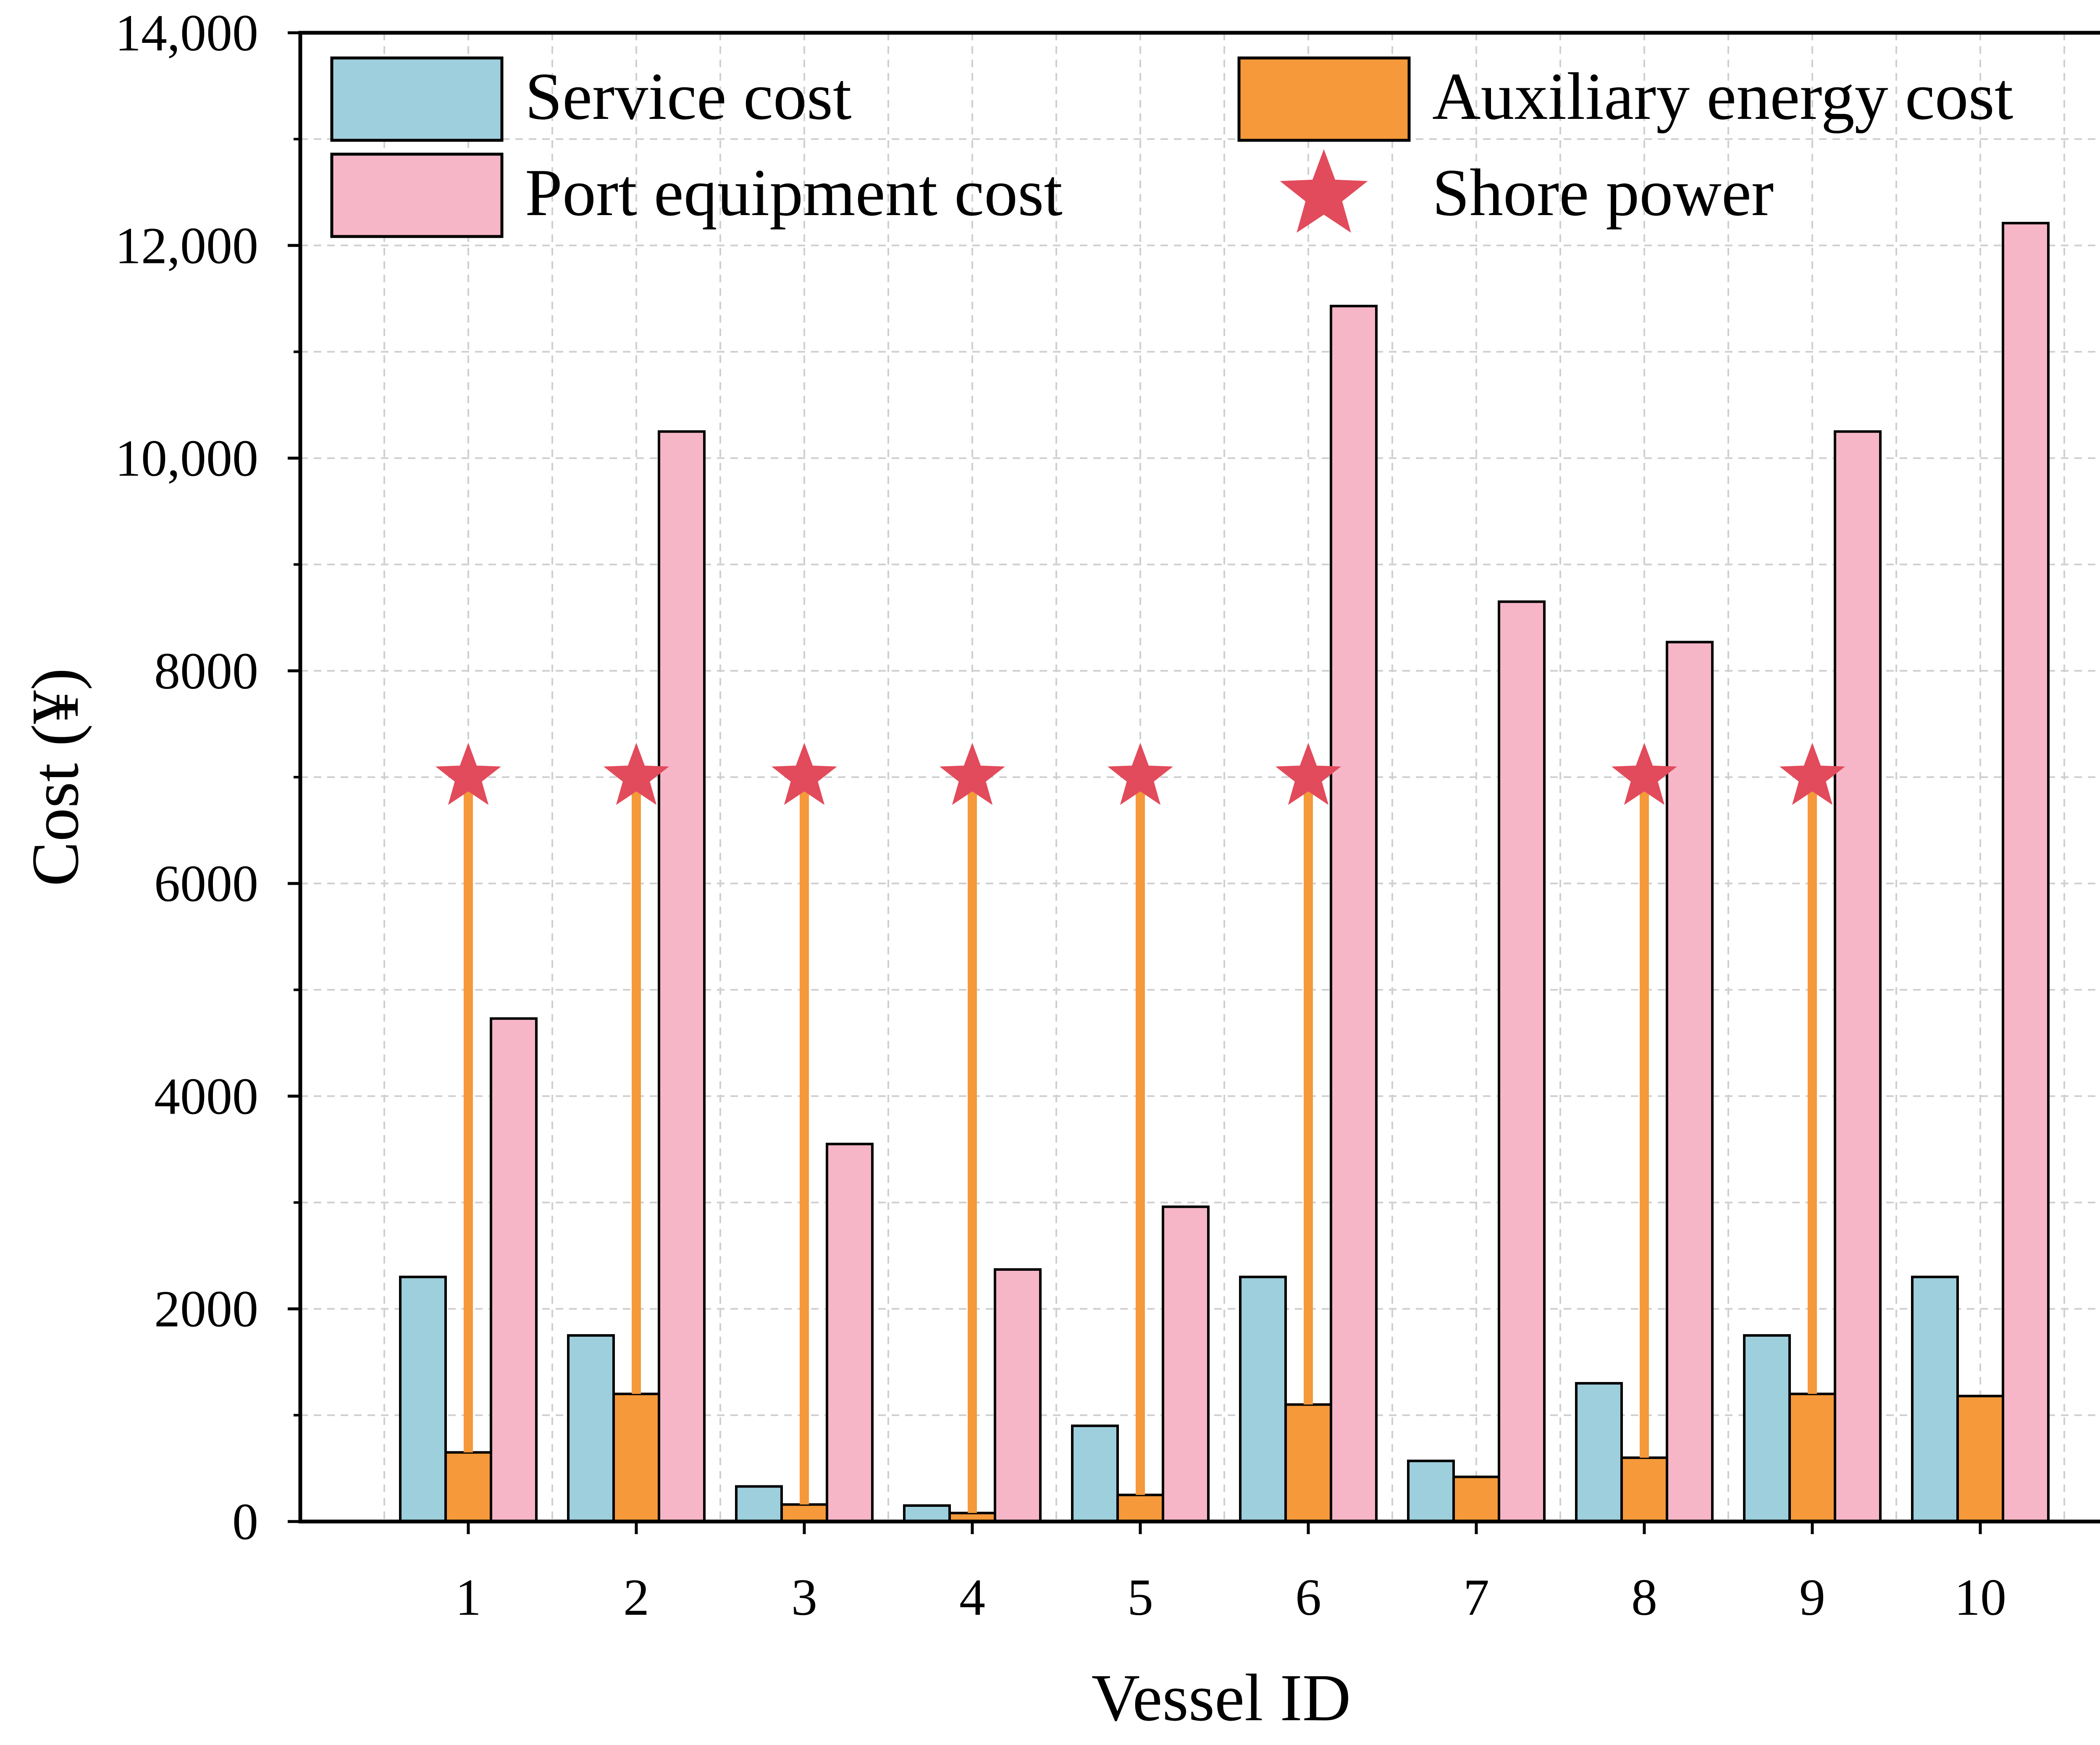 The width and height of the screenshot is (2100, 1745). I want to click on x-axis-ticks: 1 2 3 4 5 6 7 8 9 10, so click(1230, 1574).